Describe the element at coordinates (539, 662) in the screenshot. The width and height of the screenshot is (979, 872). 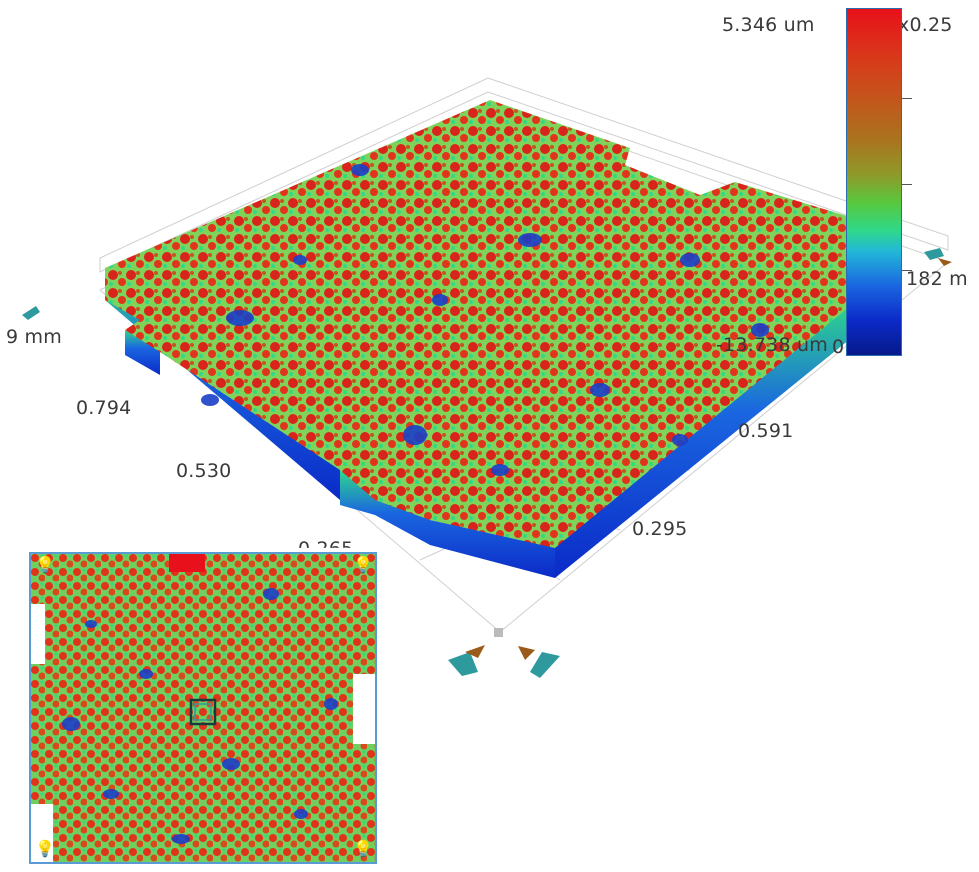
I see `rotate-right-icon` at that location.